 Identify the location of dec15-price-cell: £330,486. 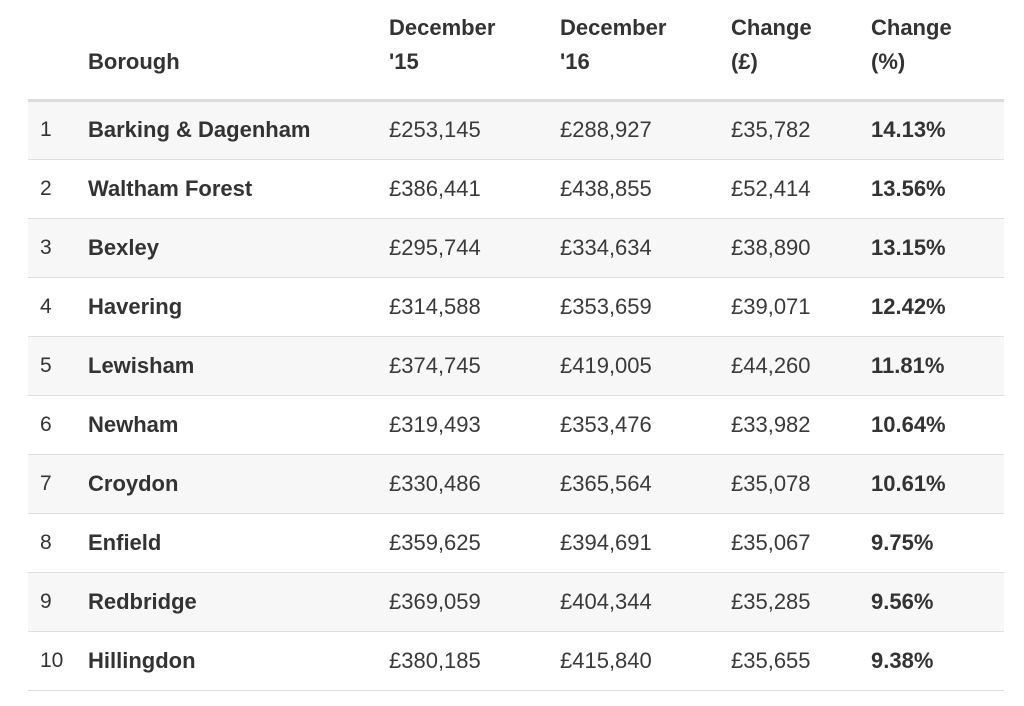
(474, 483).